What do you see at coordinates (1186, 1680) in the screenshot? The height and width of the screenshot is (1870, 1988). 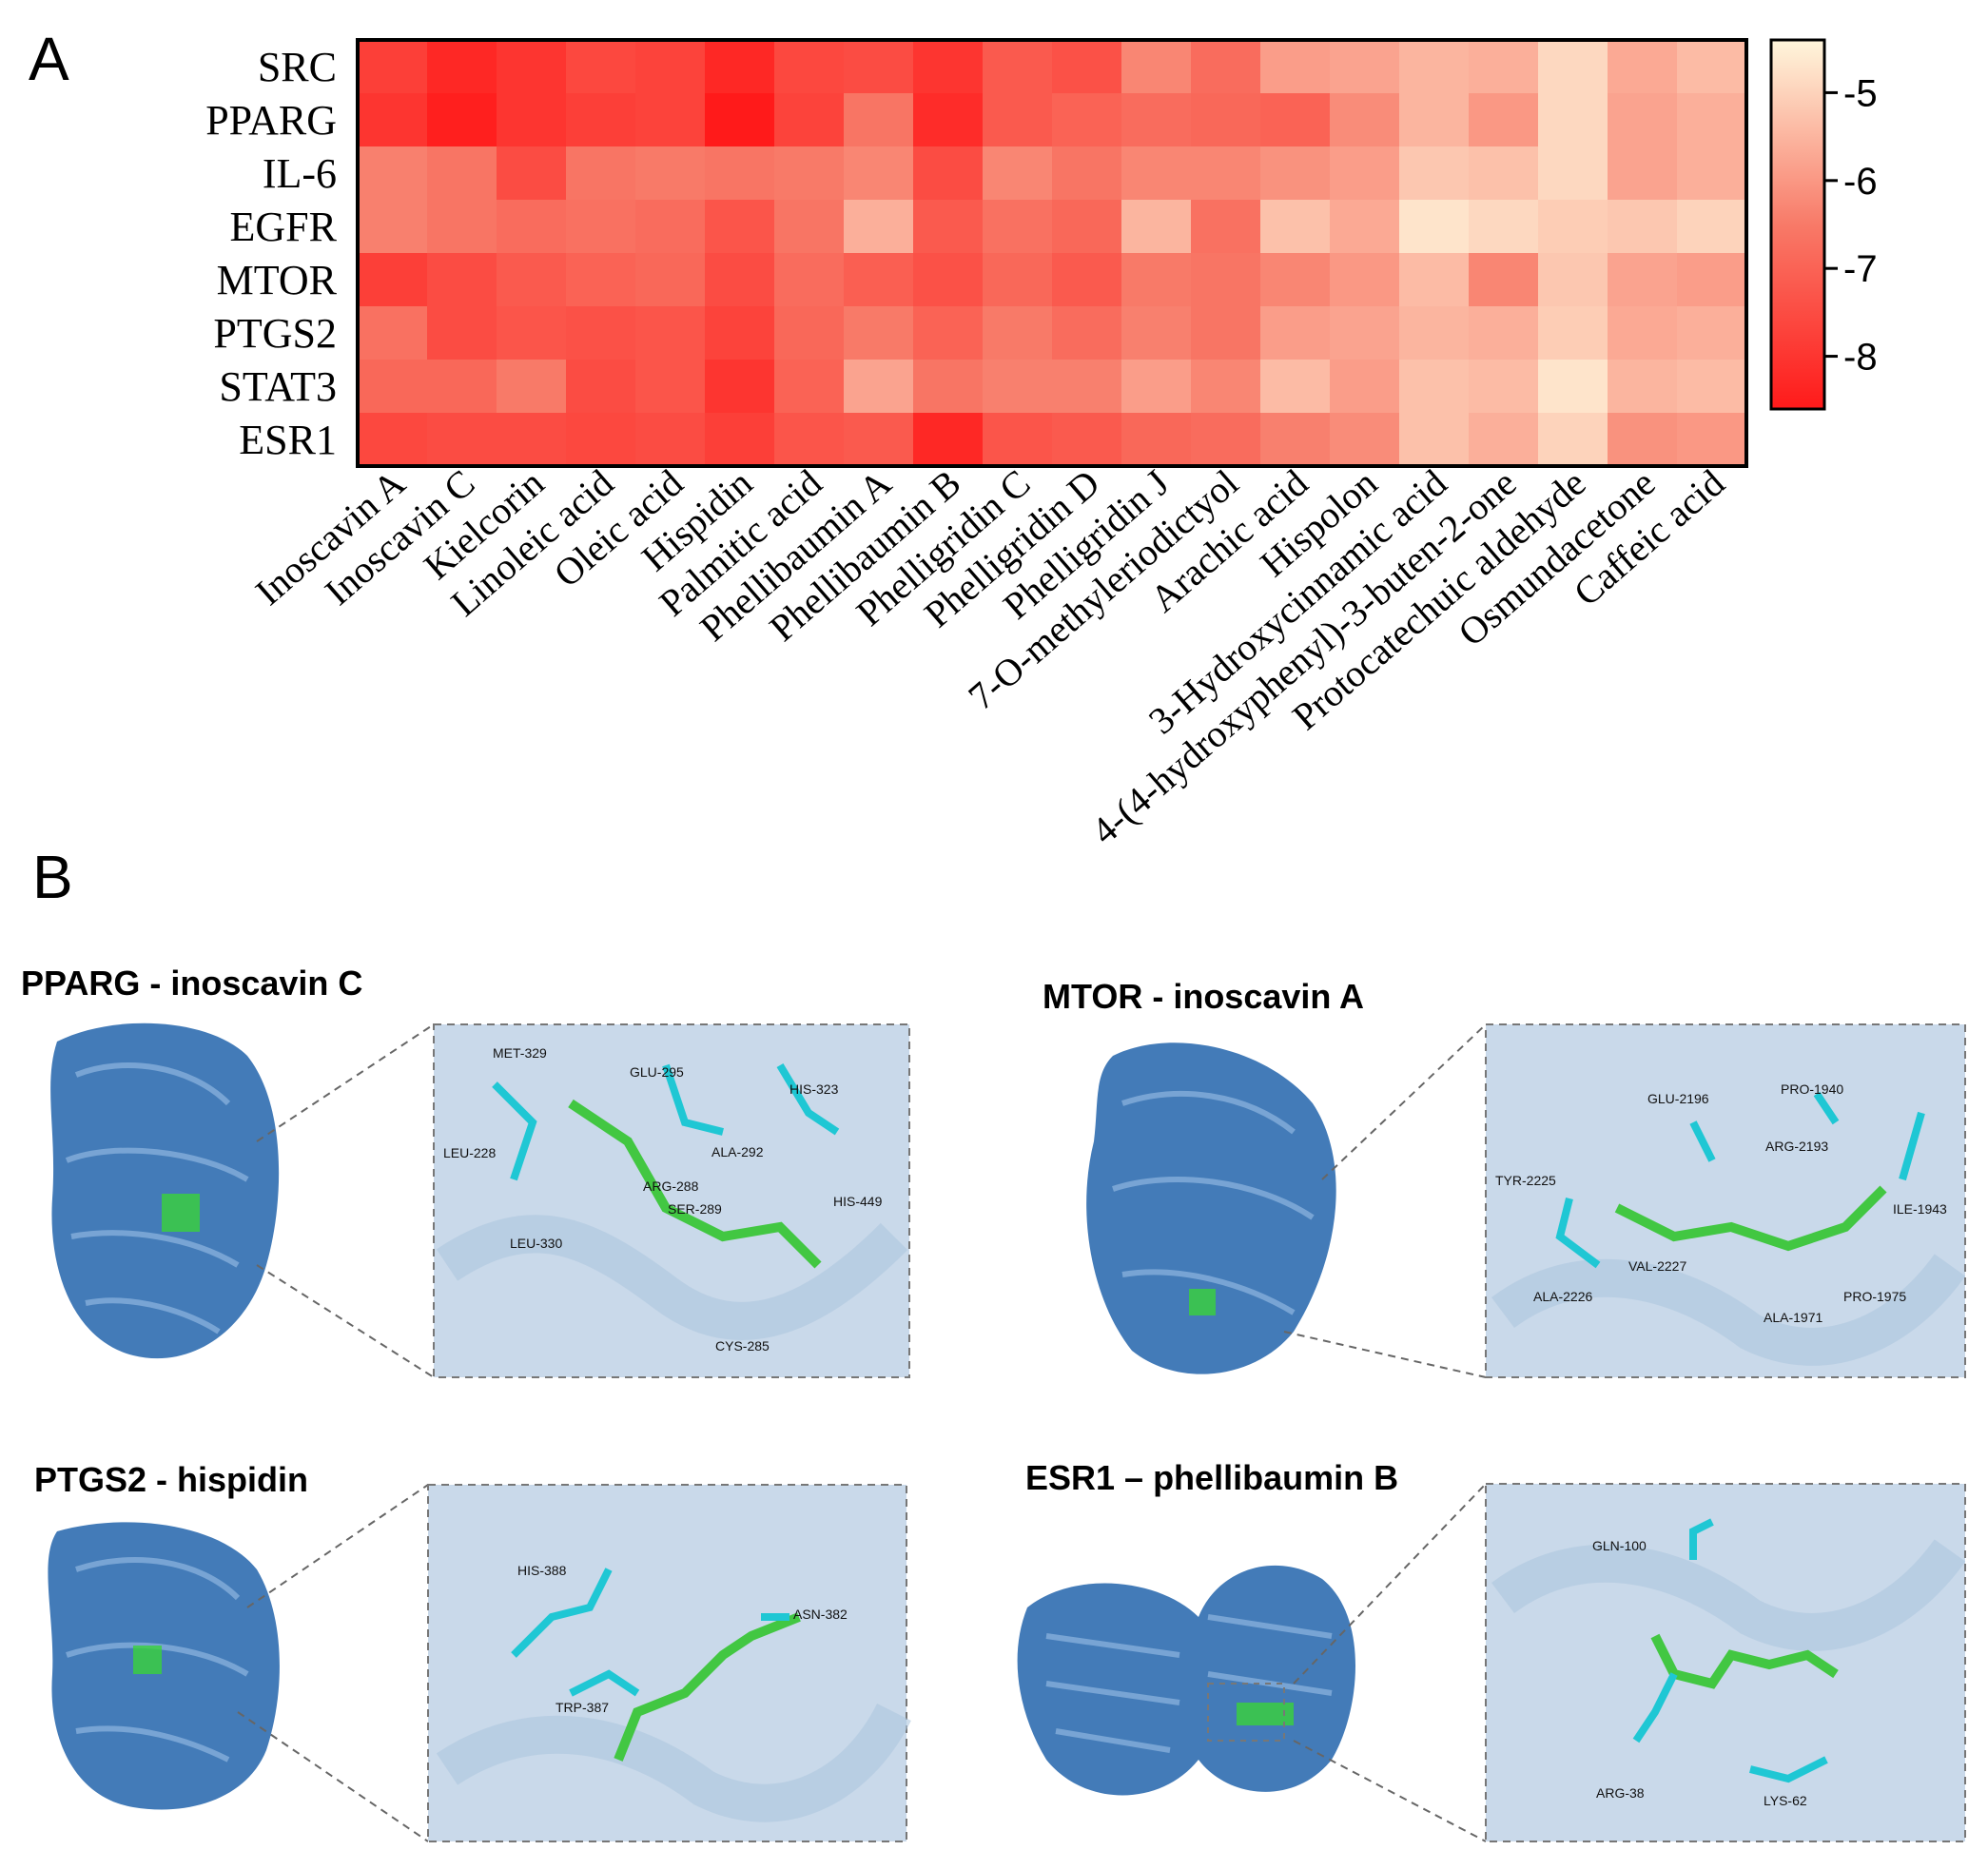 I see `protein-structure-esr1` at bounding box center [1186, 1680].